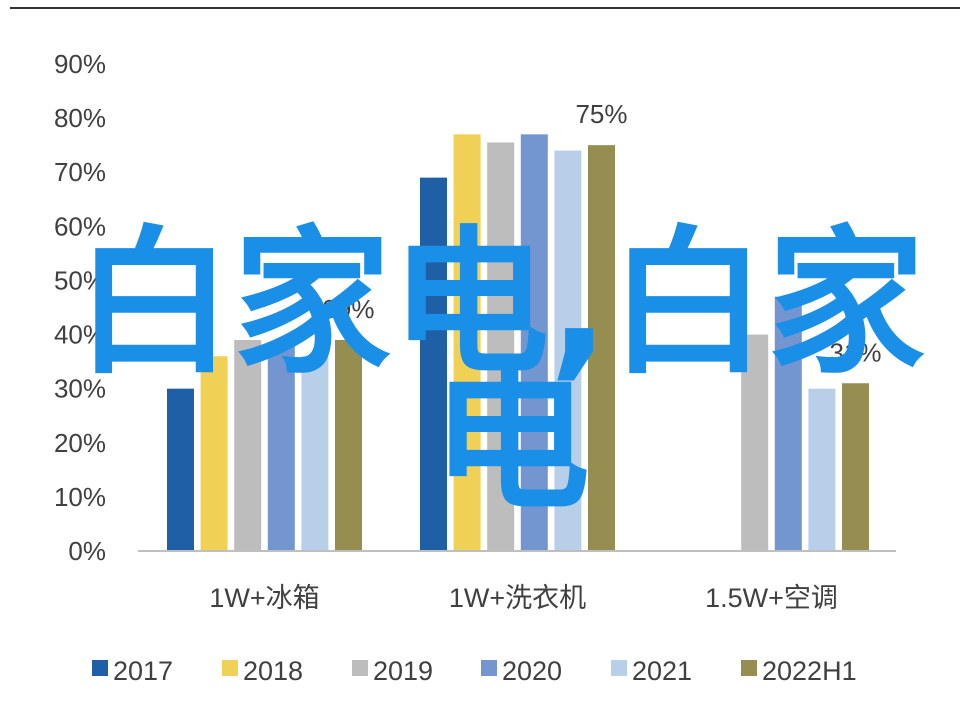  I want to click on data-label: 75%, so click(601, 114).